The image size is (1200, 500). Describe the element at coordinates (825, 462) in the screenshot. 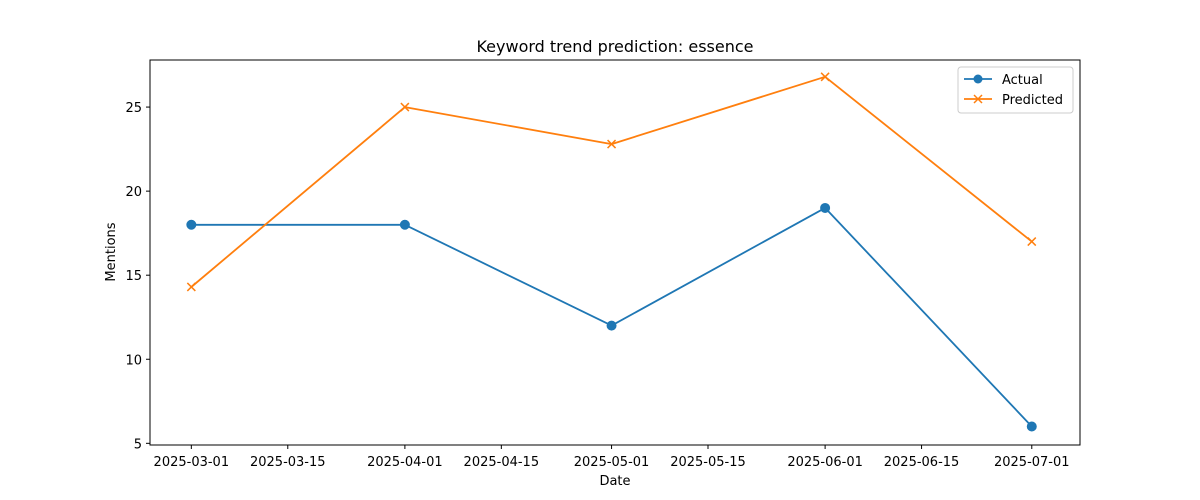

I see `x-tick-label: 2025-06-01` at that location.